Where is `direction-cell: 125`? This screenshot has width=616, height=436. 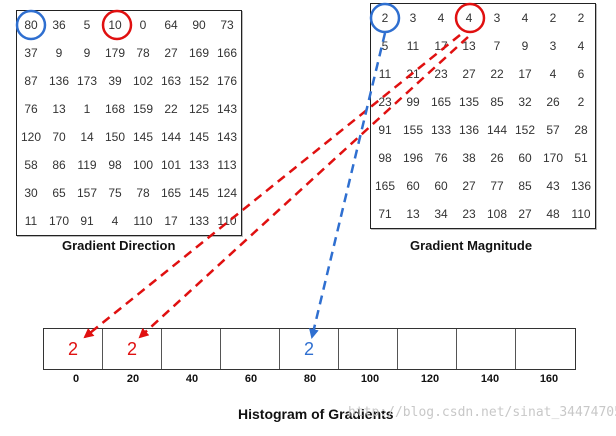
direction-cell: 125 is located at coordinates (199, 109).